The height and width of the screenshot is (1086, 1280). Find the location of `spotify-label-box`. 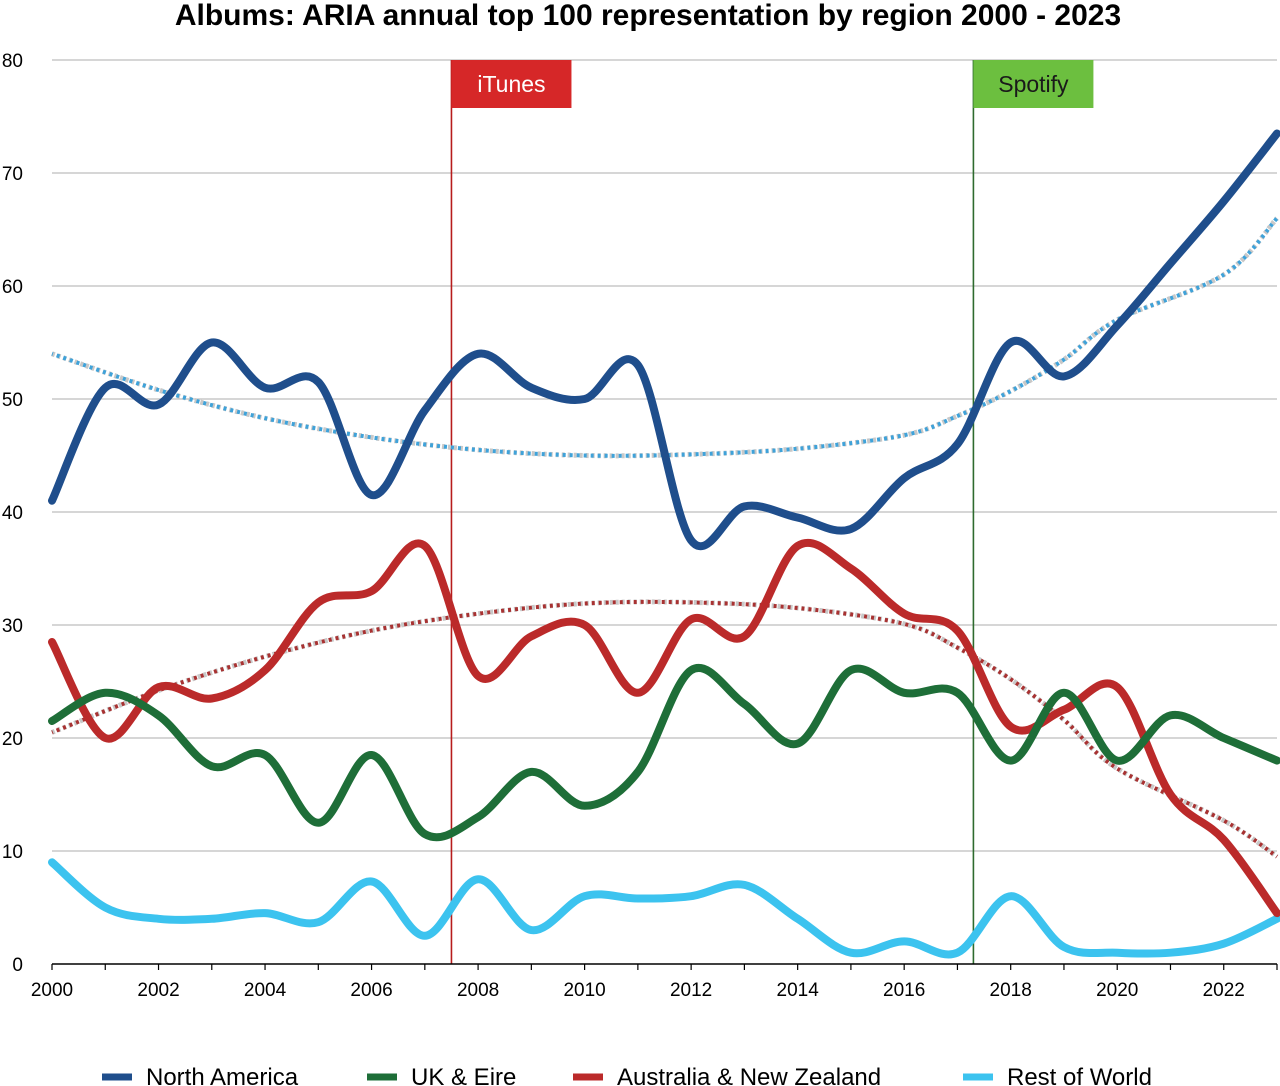

spotify-label-box is located at coordinates (1033, 84).